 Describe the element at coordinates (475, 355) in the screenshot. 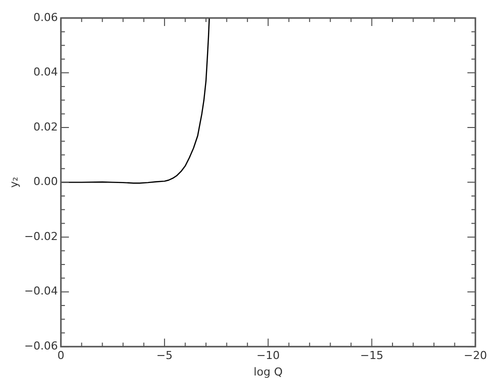

I see `x-tick-label: −20` at that location.